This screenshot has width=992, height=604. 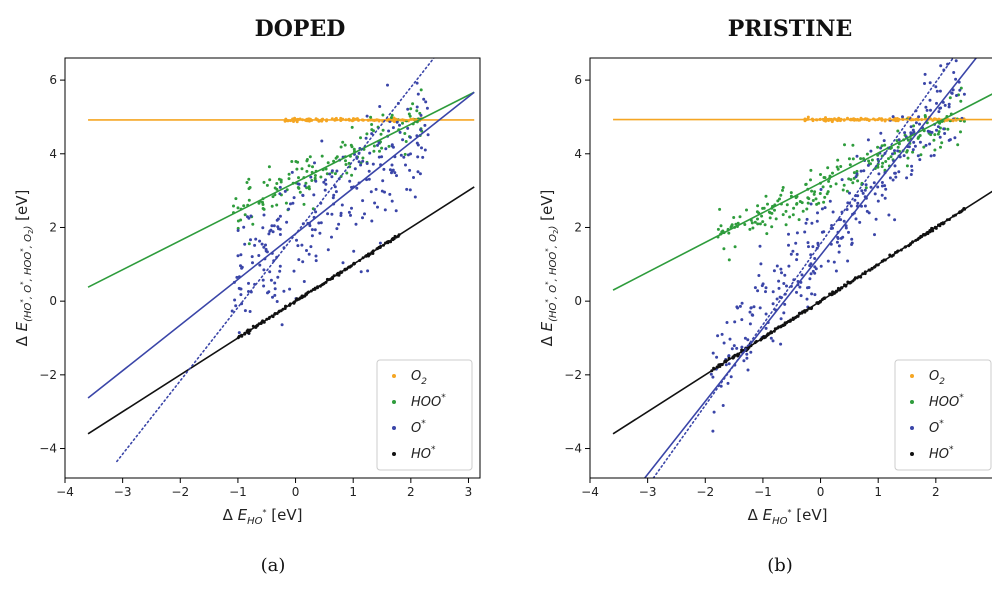 What do you see at coordinates (788, 516) in the screenshot?
I see `x-axis-label: Δ EHO* [eV]` at bounding box center [788, 516].